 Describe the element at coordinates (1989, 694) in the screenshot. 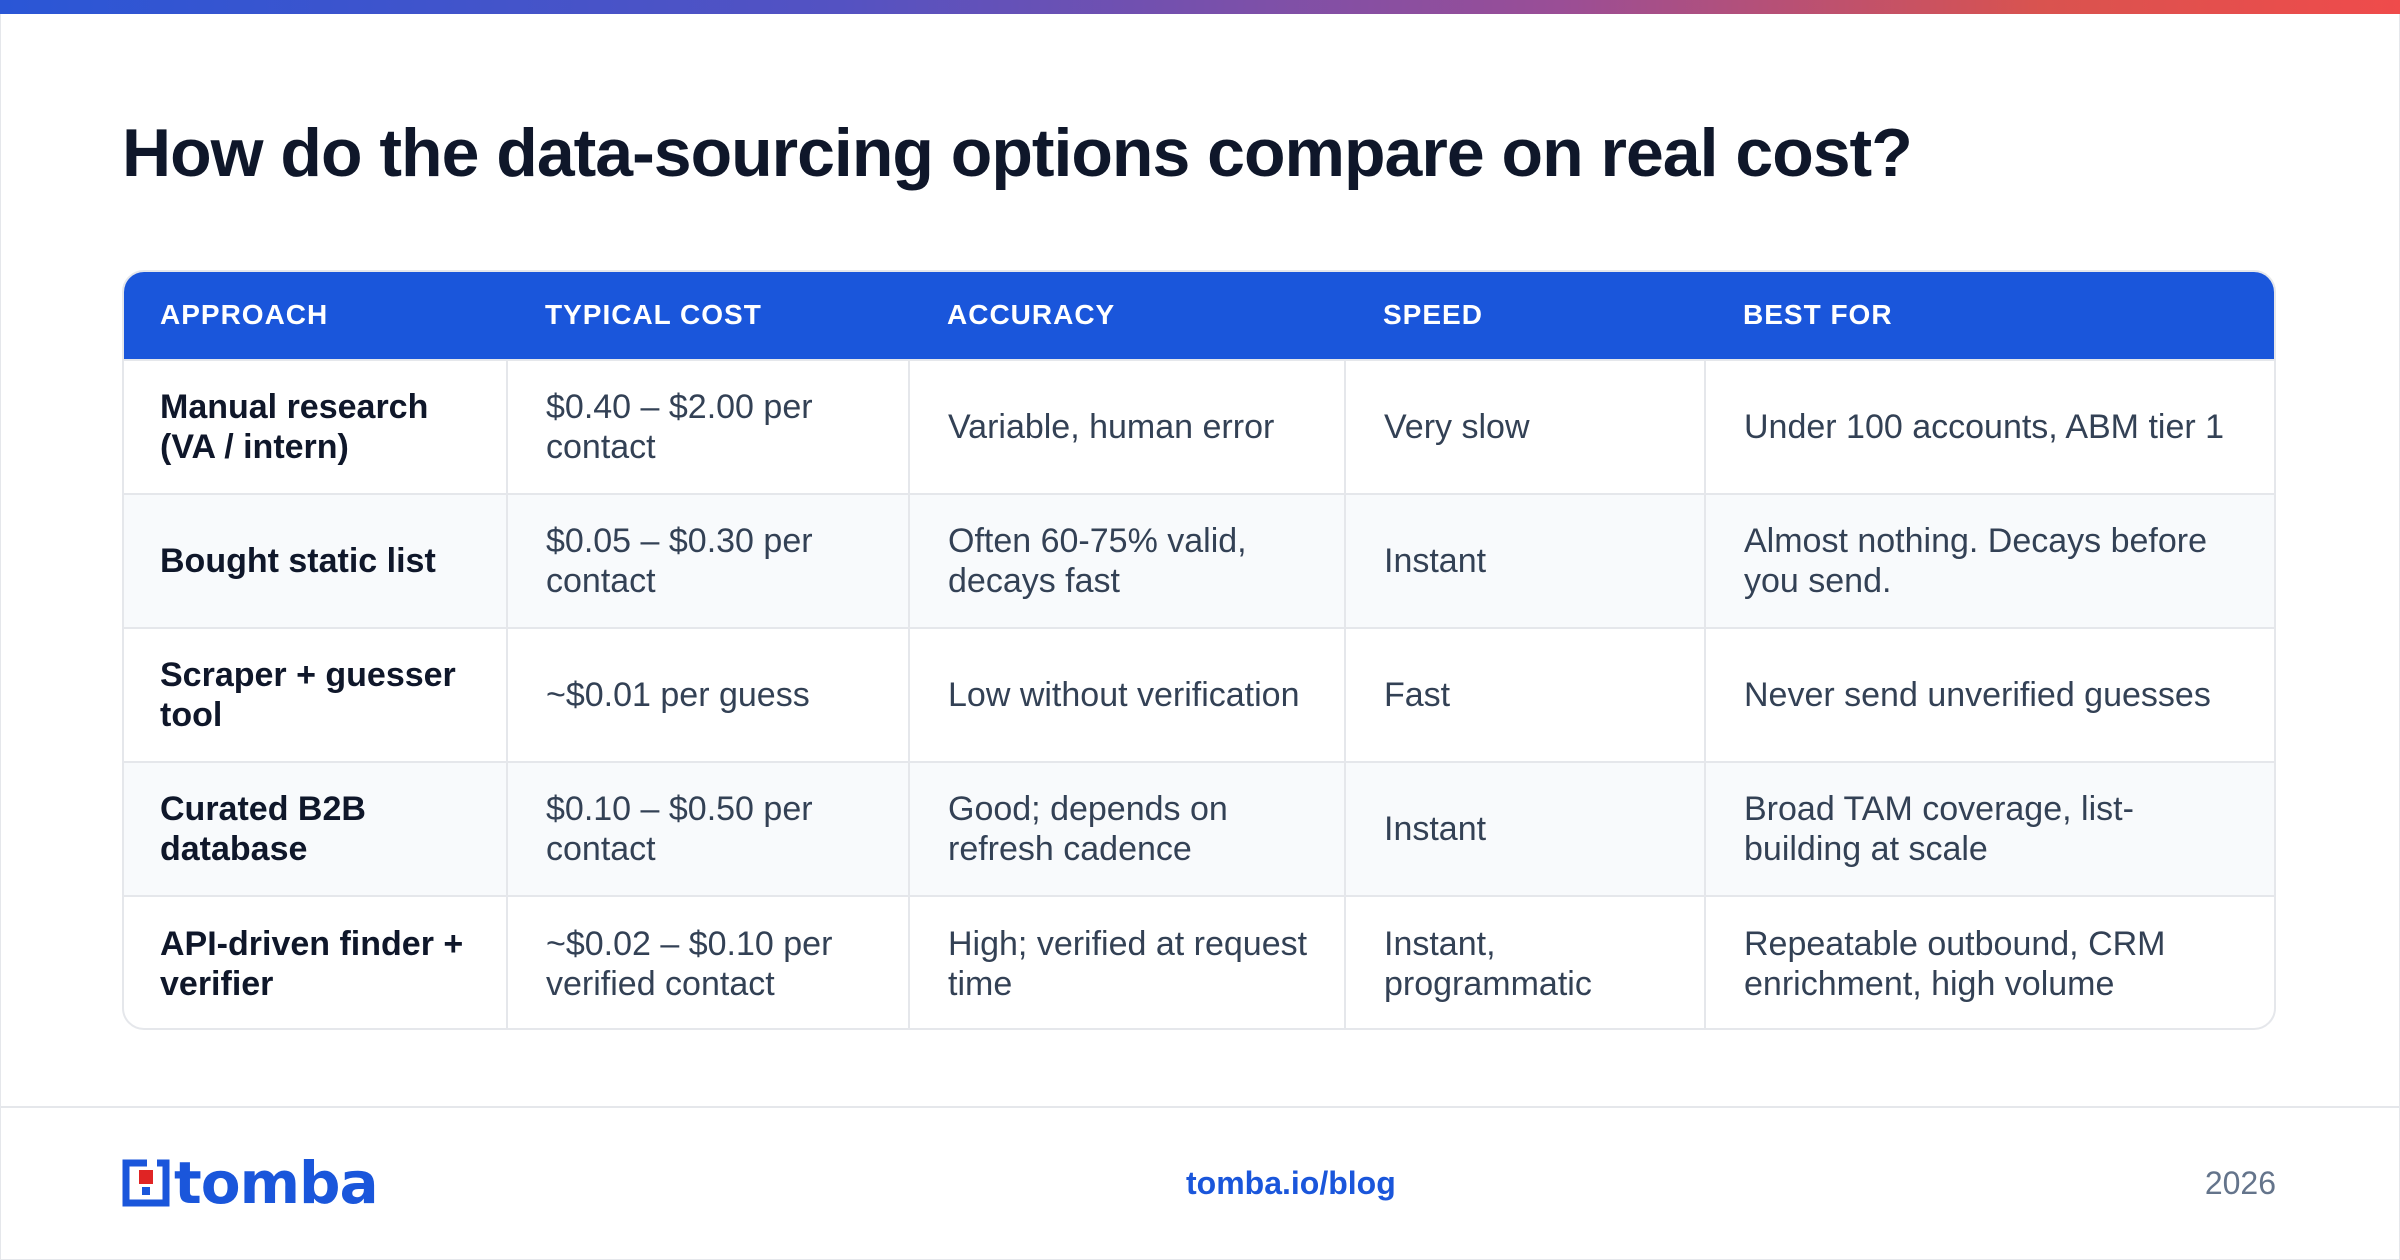

I see `cell-best-for: Never send unverified guesses` at that location.